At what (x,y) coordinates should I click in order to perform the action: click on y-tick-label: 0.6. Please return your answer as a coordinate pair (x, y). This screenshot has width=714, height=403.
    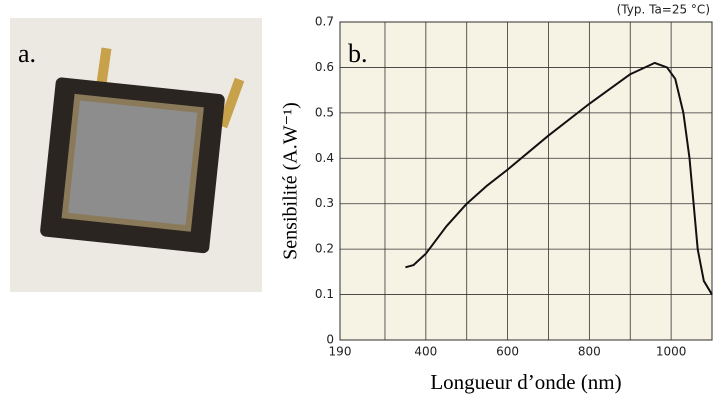
    Looking at the image, I should click on (324, 67).